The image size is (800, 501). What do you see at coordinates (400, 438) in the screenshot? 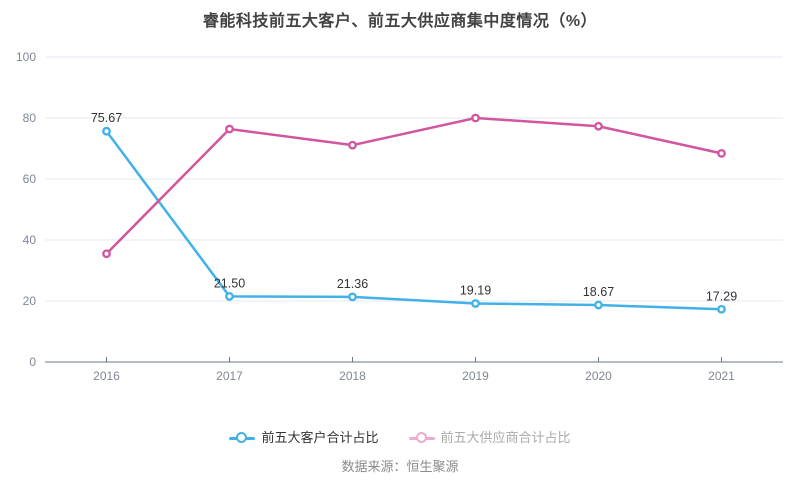
I see `chart-legend: 前五大客户合计占比 前五大供应商合计占比` at bounding box center [400, 438].